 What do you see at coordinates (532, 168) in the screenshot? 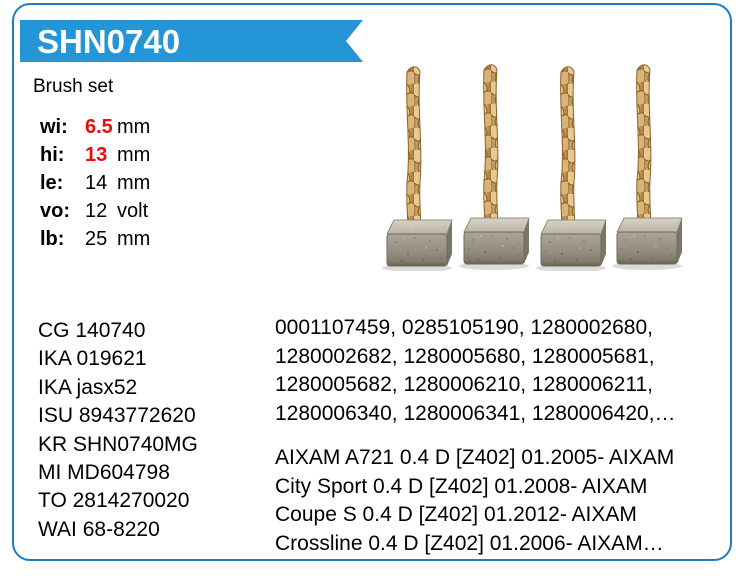
I see `brush-set-photo-icon` at bounding box center [532, 168].